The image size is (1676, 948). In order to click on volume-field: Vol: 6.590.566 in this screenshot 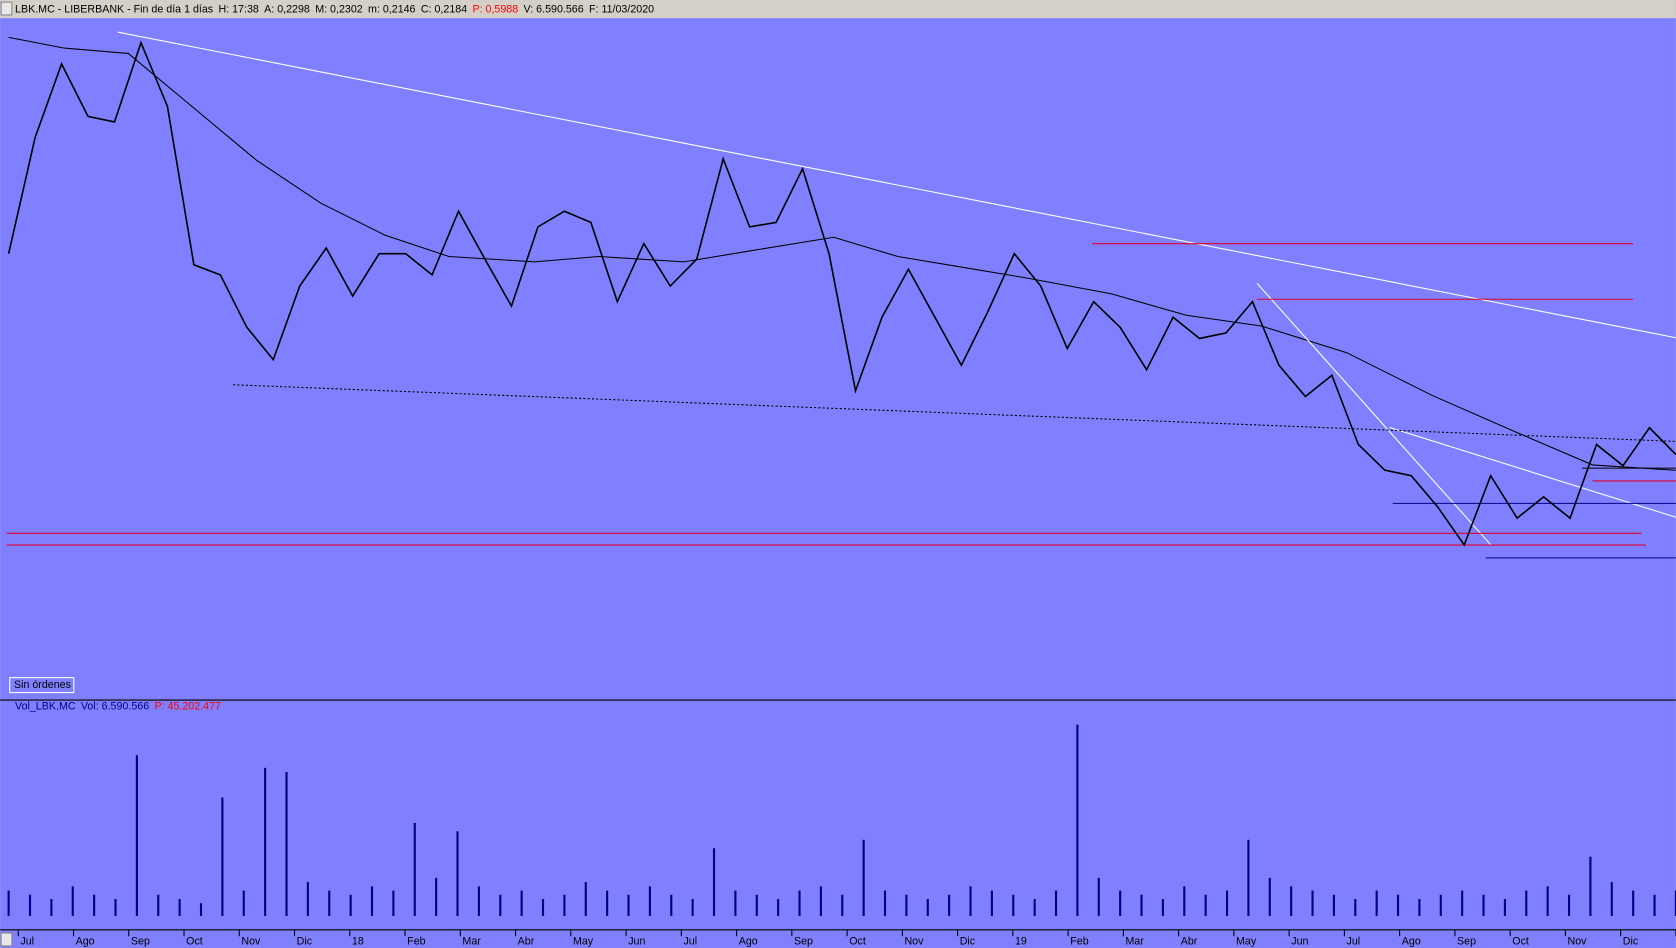, I will do `click(115, 706)`.